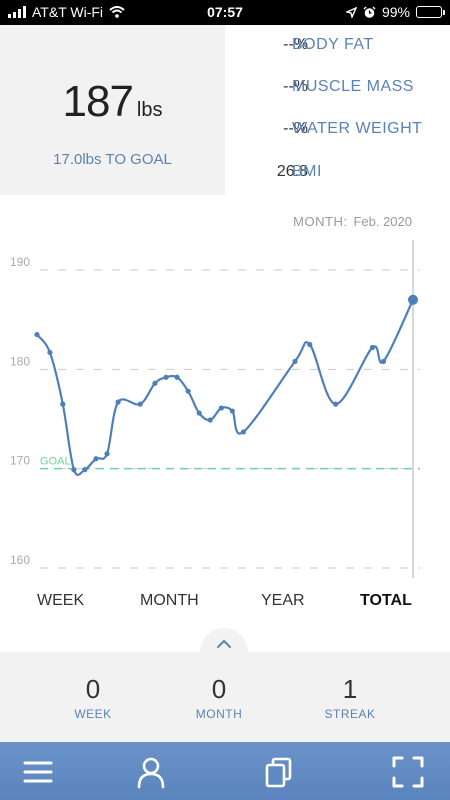 The height and width of the screenshot is (800, 450). Describe the element at coordinates (117, 12) in the screenshot. I see `wifi-icon` at that location.